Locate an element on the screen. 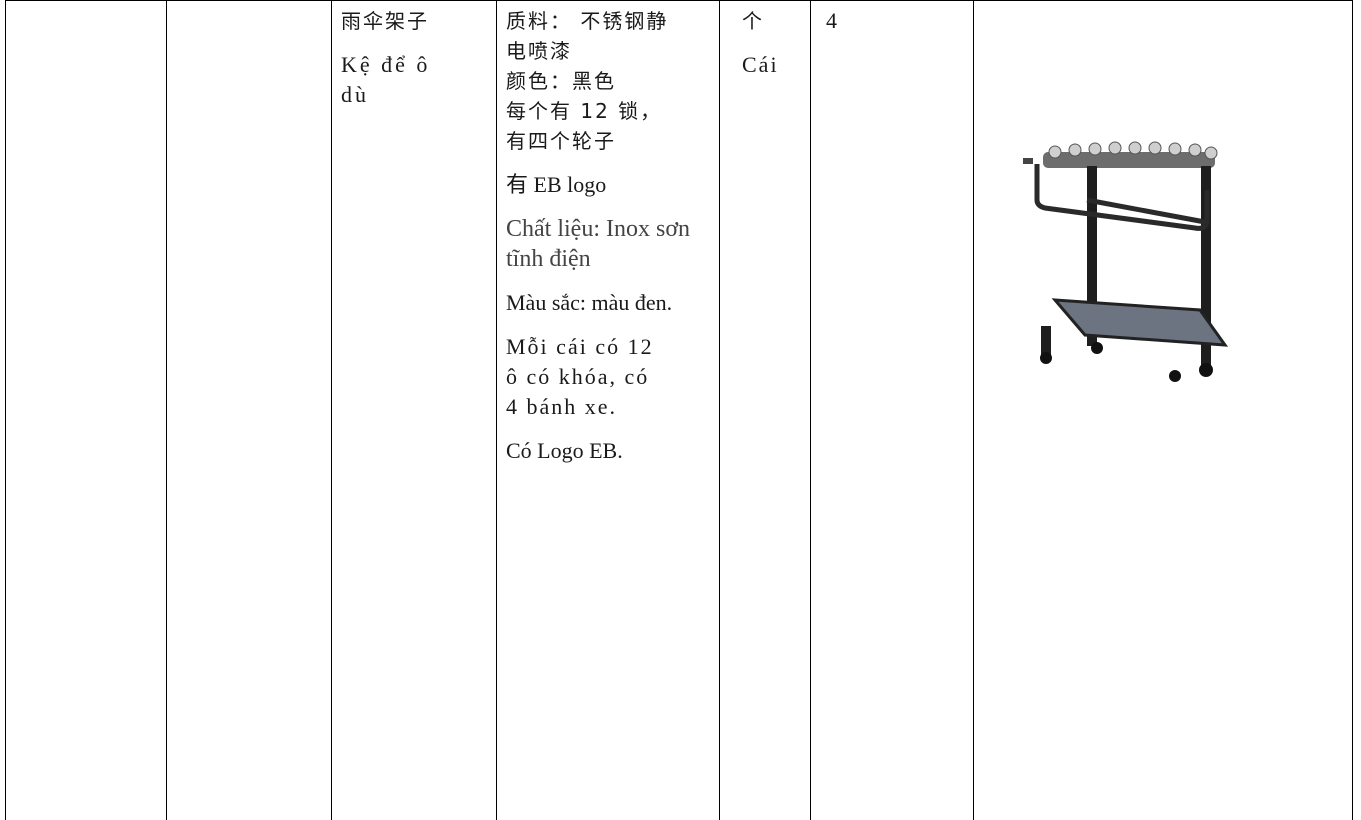 The height and width of the screenshot is (820, 1361). unit-vi: Cái is located at coordinates (760, 64).